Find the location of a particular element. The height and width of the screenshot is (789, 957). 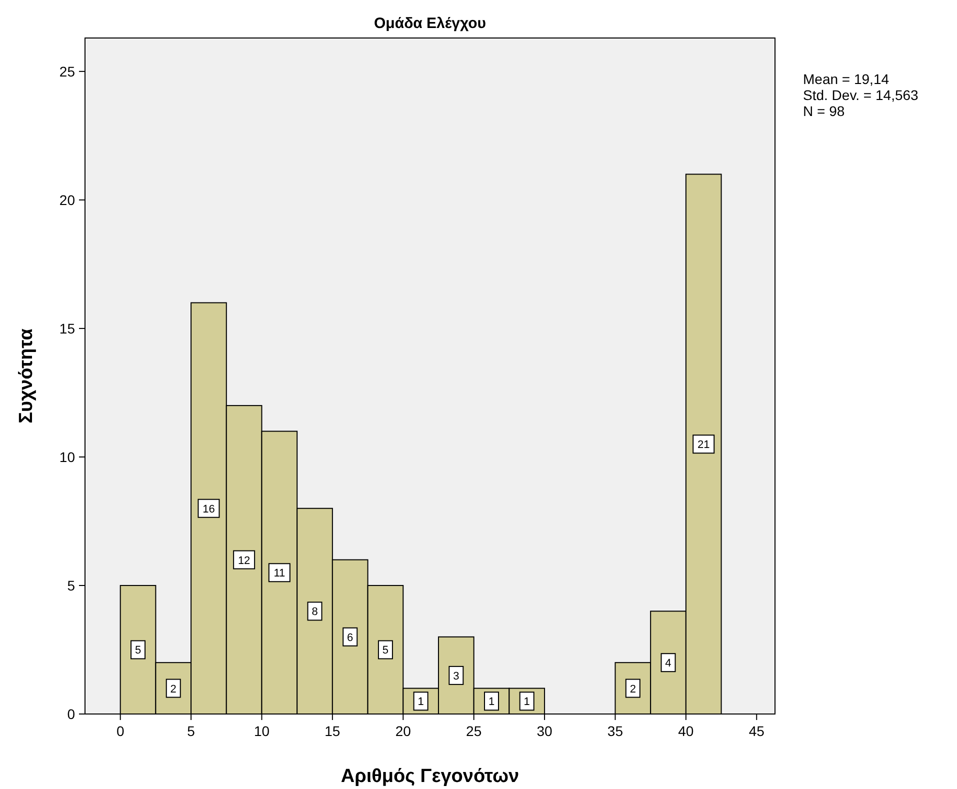

x-axis-title: Αριθμός Γεγονότων is located at coordinates (430, 776).